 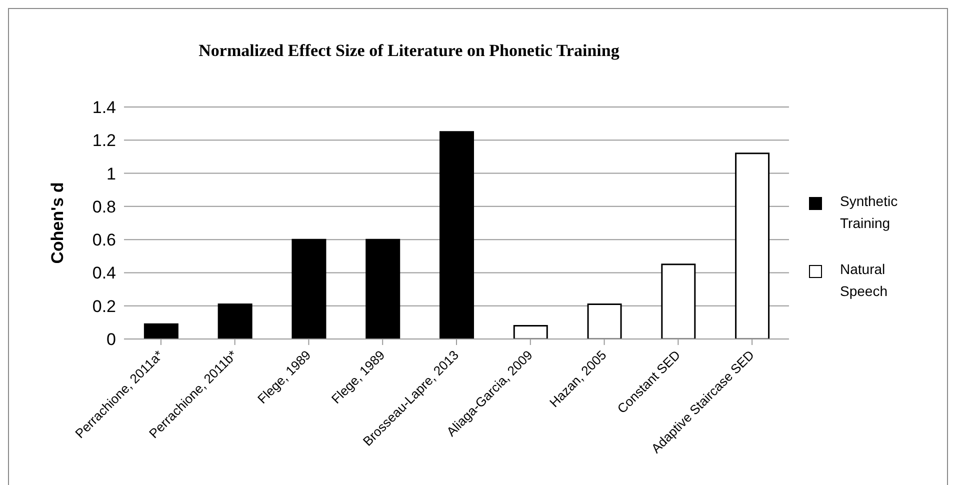 What do you see at coordinates (104, 206) in the screenshot?
I see `y-tick-label: 0.8` at bounding box center [104, 206].